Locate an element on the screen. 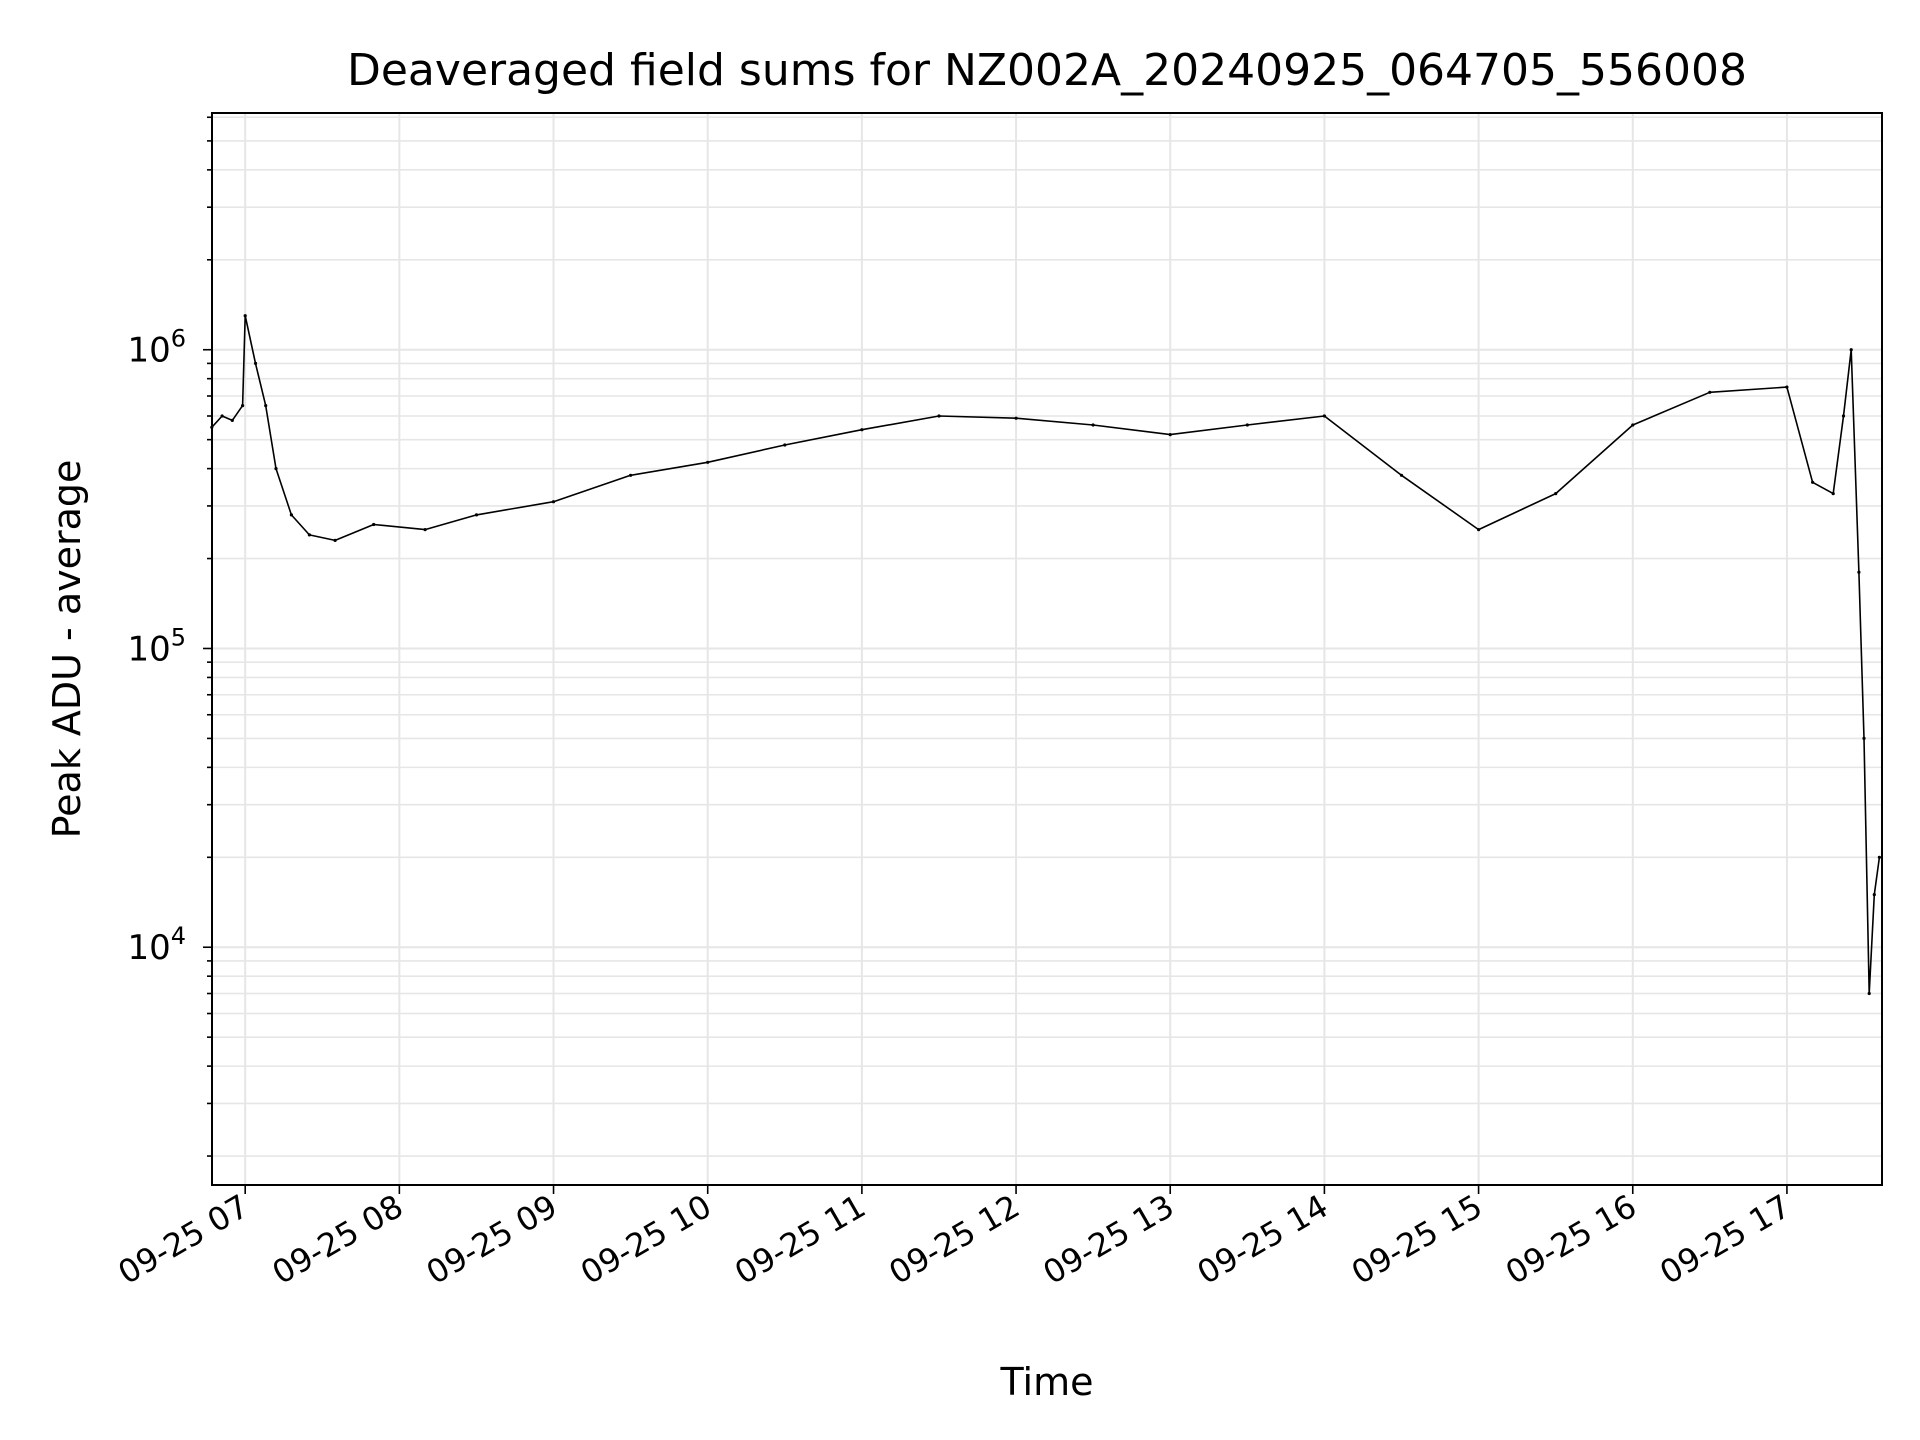  y-axis-label: Peak ADU - average is located at coordinates (67, 649).